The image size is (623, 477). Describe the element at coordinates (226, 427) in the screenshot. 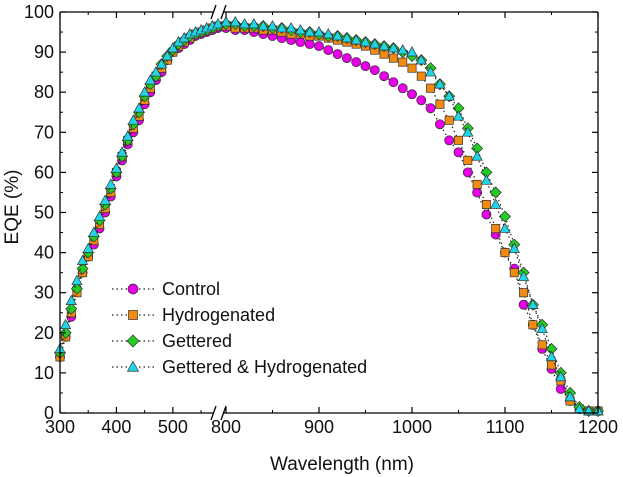

I see `x-tick-label: 800` at that location.